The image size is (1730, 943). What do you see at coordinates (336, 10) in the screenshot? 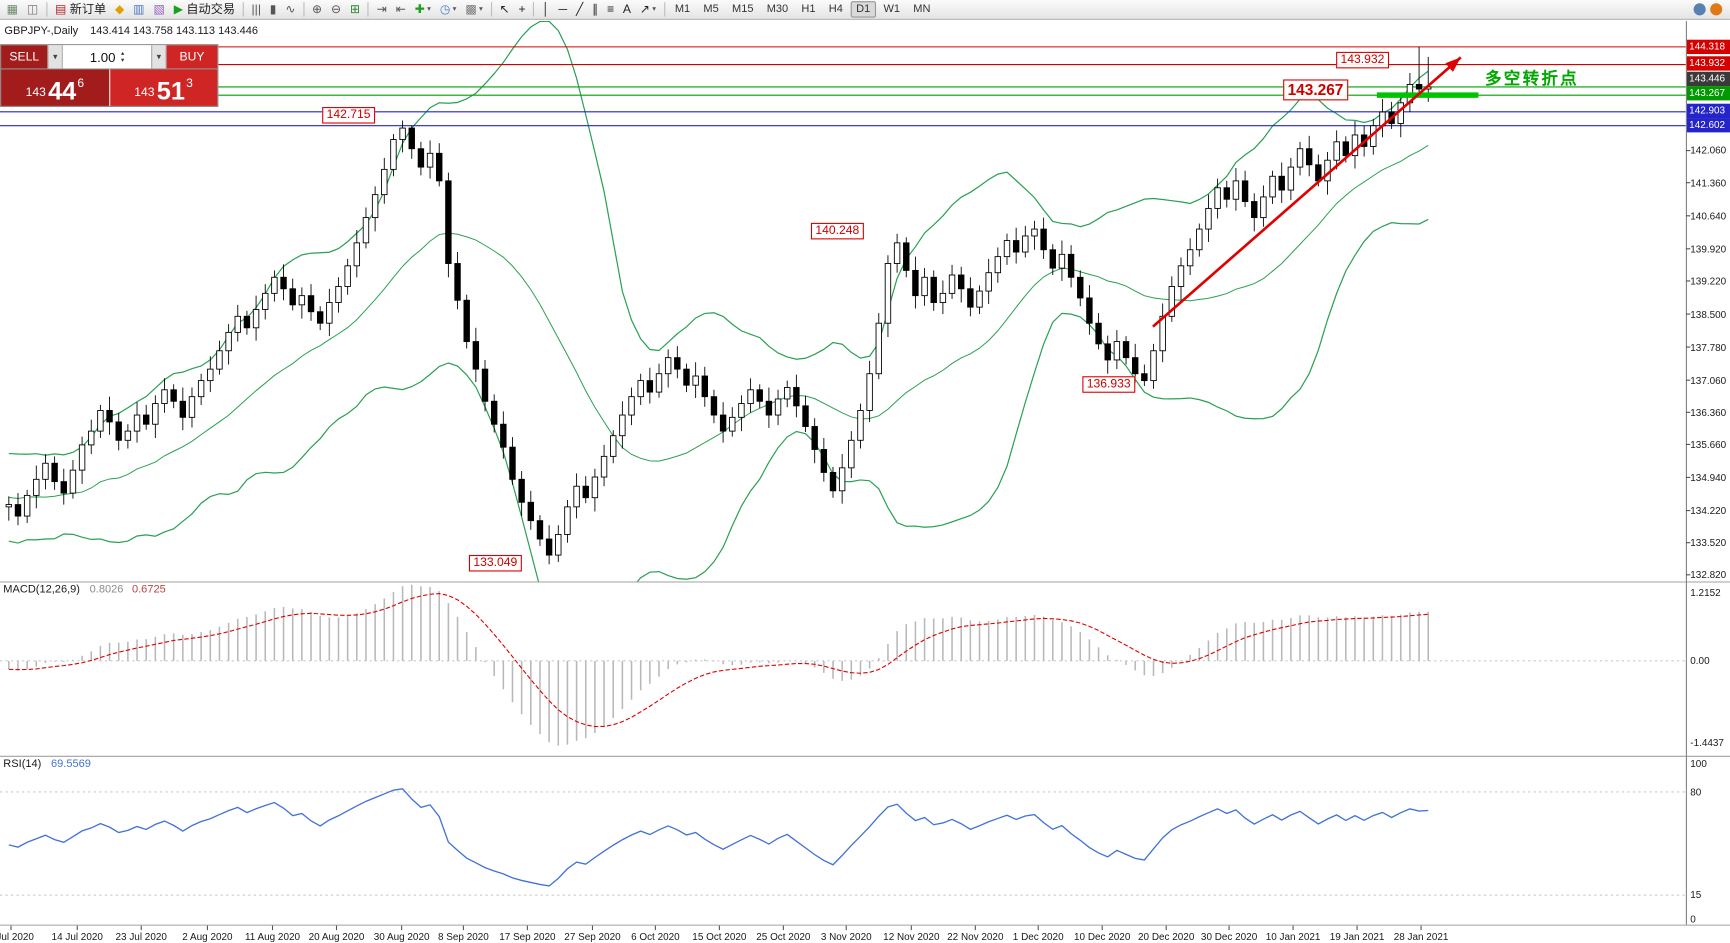
I see `zoom-out-icon: ⊖` at bounding box center [336, 10].